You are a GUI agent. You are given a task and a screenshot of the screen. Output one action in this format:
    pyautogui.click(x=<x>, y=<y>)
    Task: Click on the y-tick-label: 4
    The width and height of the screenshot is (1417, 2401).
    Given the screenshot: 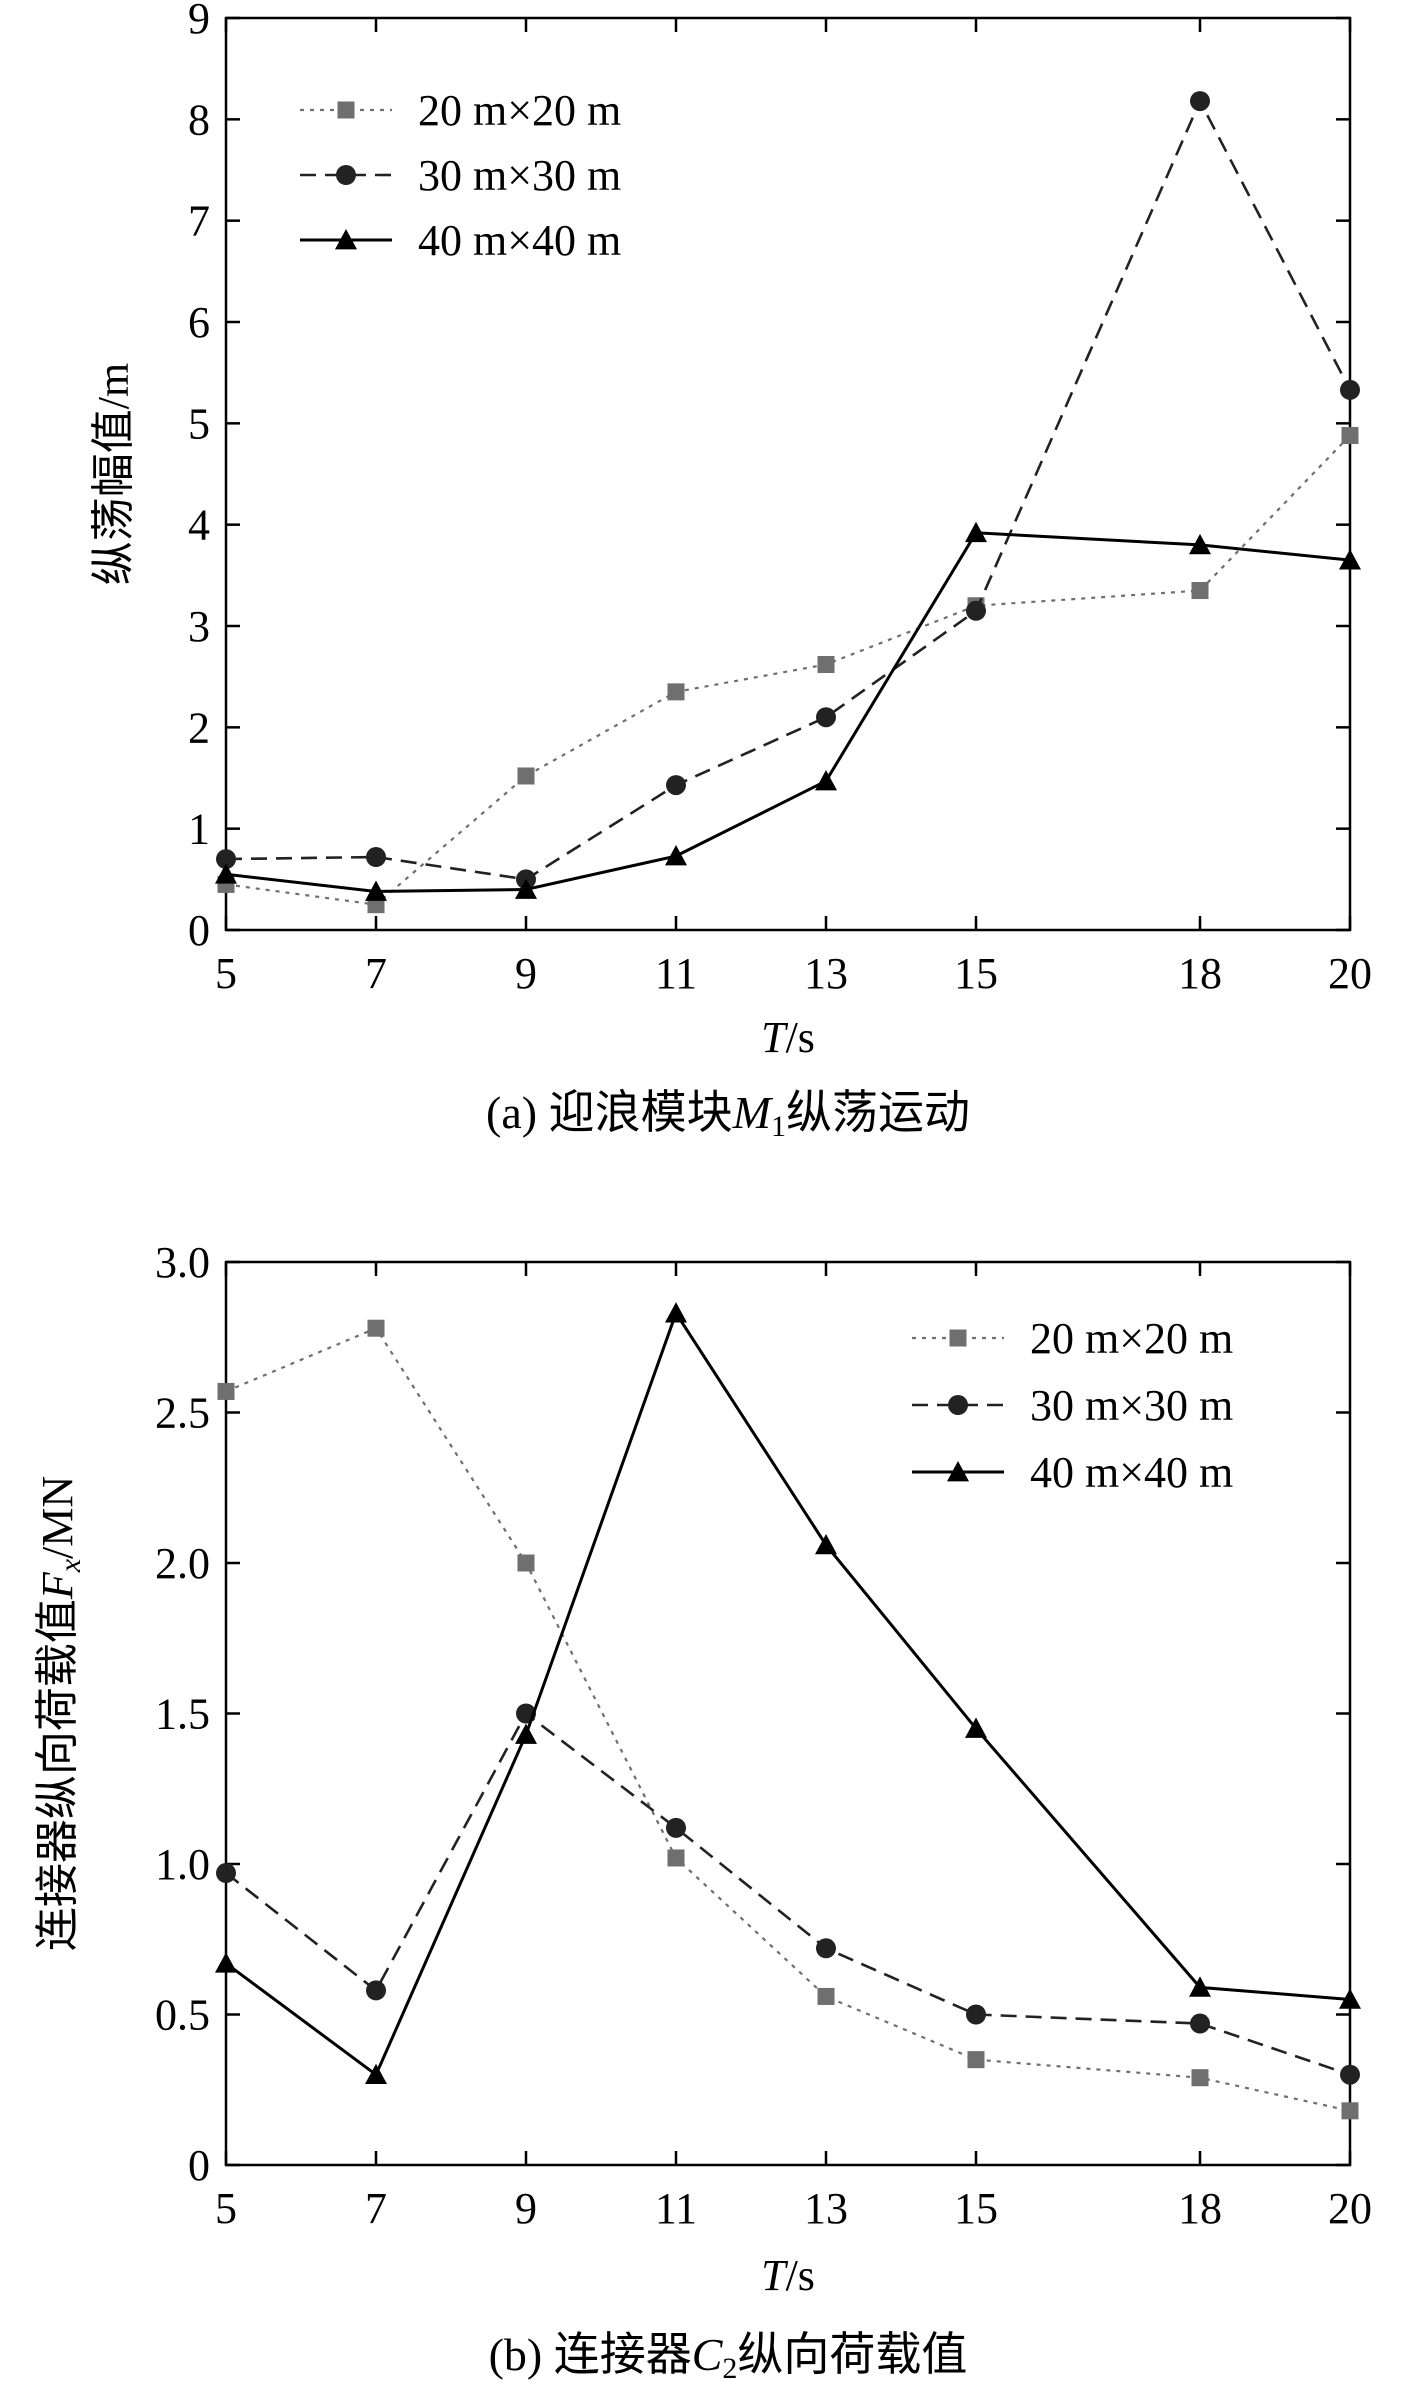 What is the action you would take?
    pyautogui.click(x=199, y=525)
    